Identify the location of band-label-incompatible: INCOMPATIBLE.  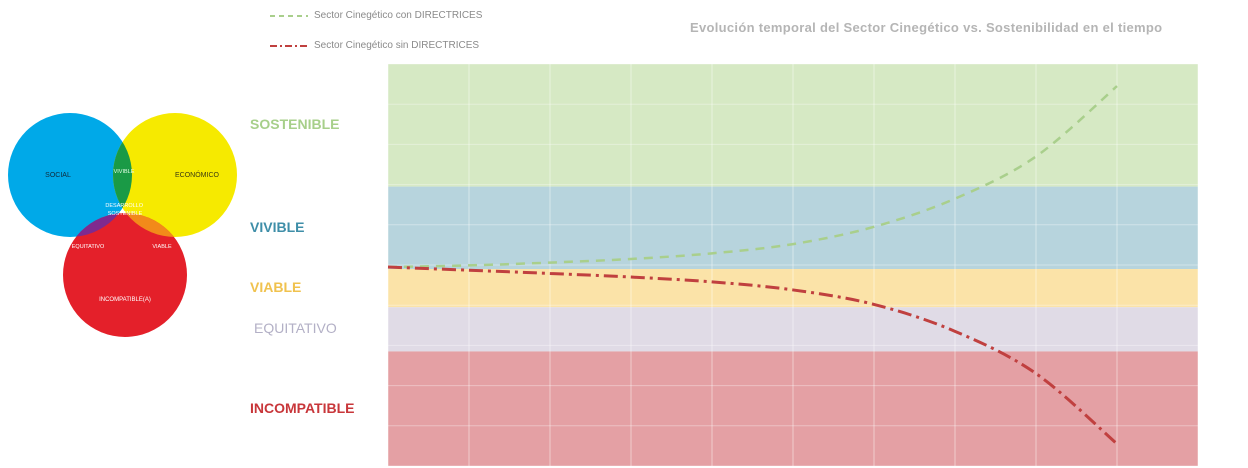
(302, 407).